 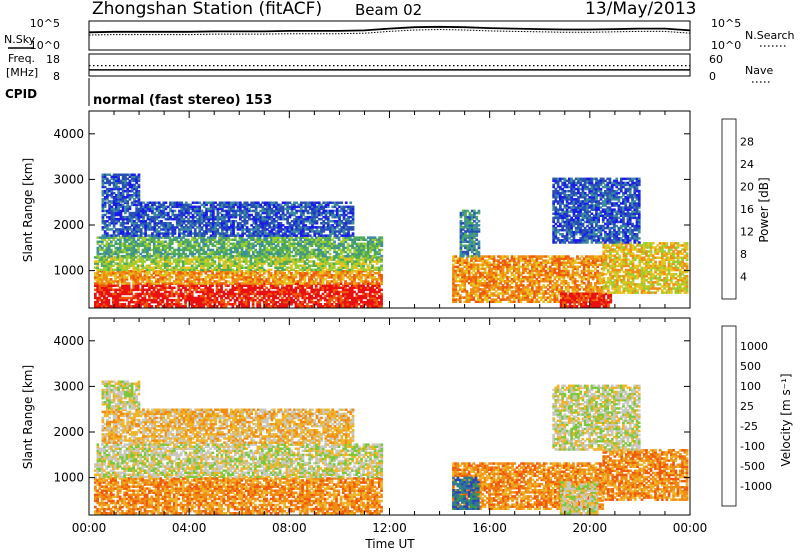 What do you see at coordinates (389, 29) in the screenshot?
I see `noise-series-line` at bounding box center [389, 29].